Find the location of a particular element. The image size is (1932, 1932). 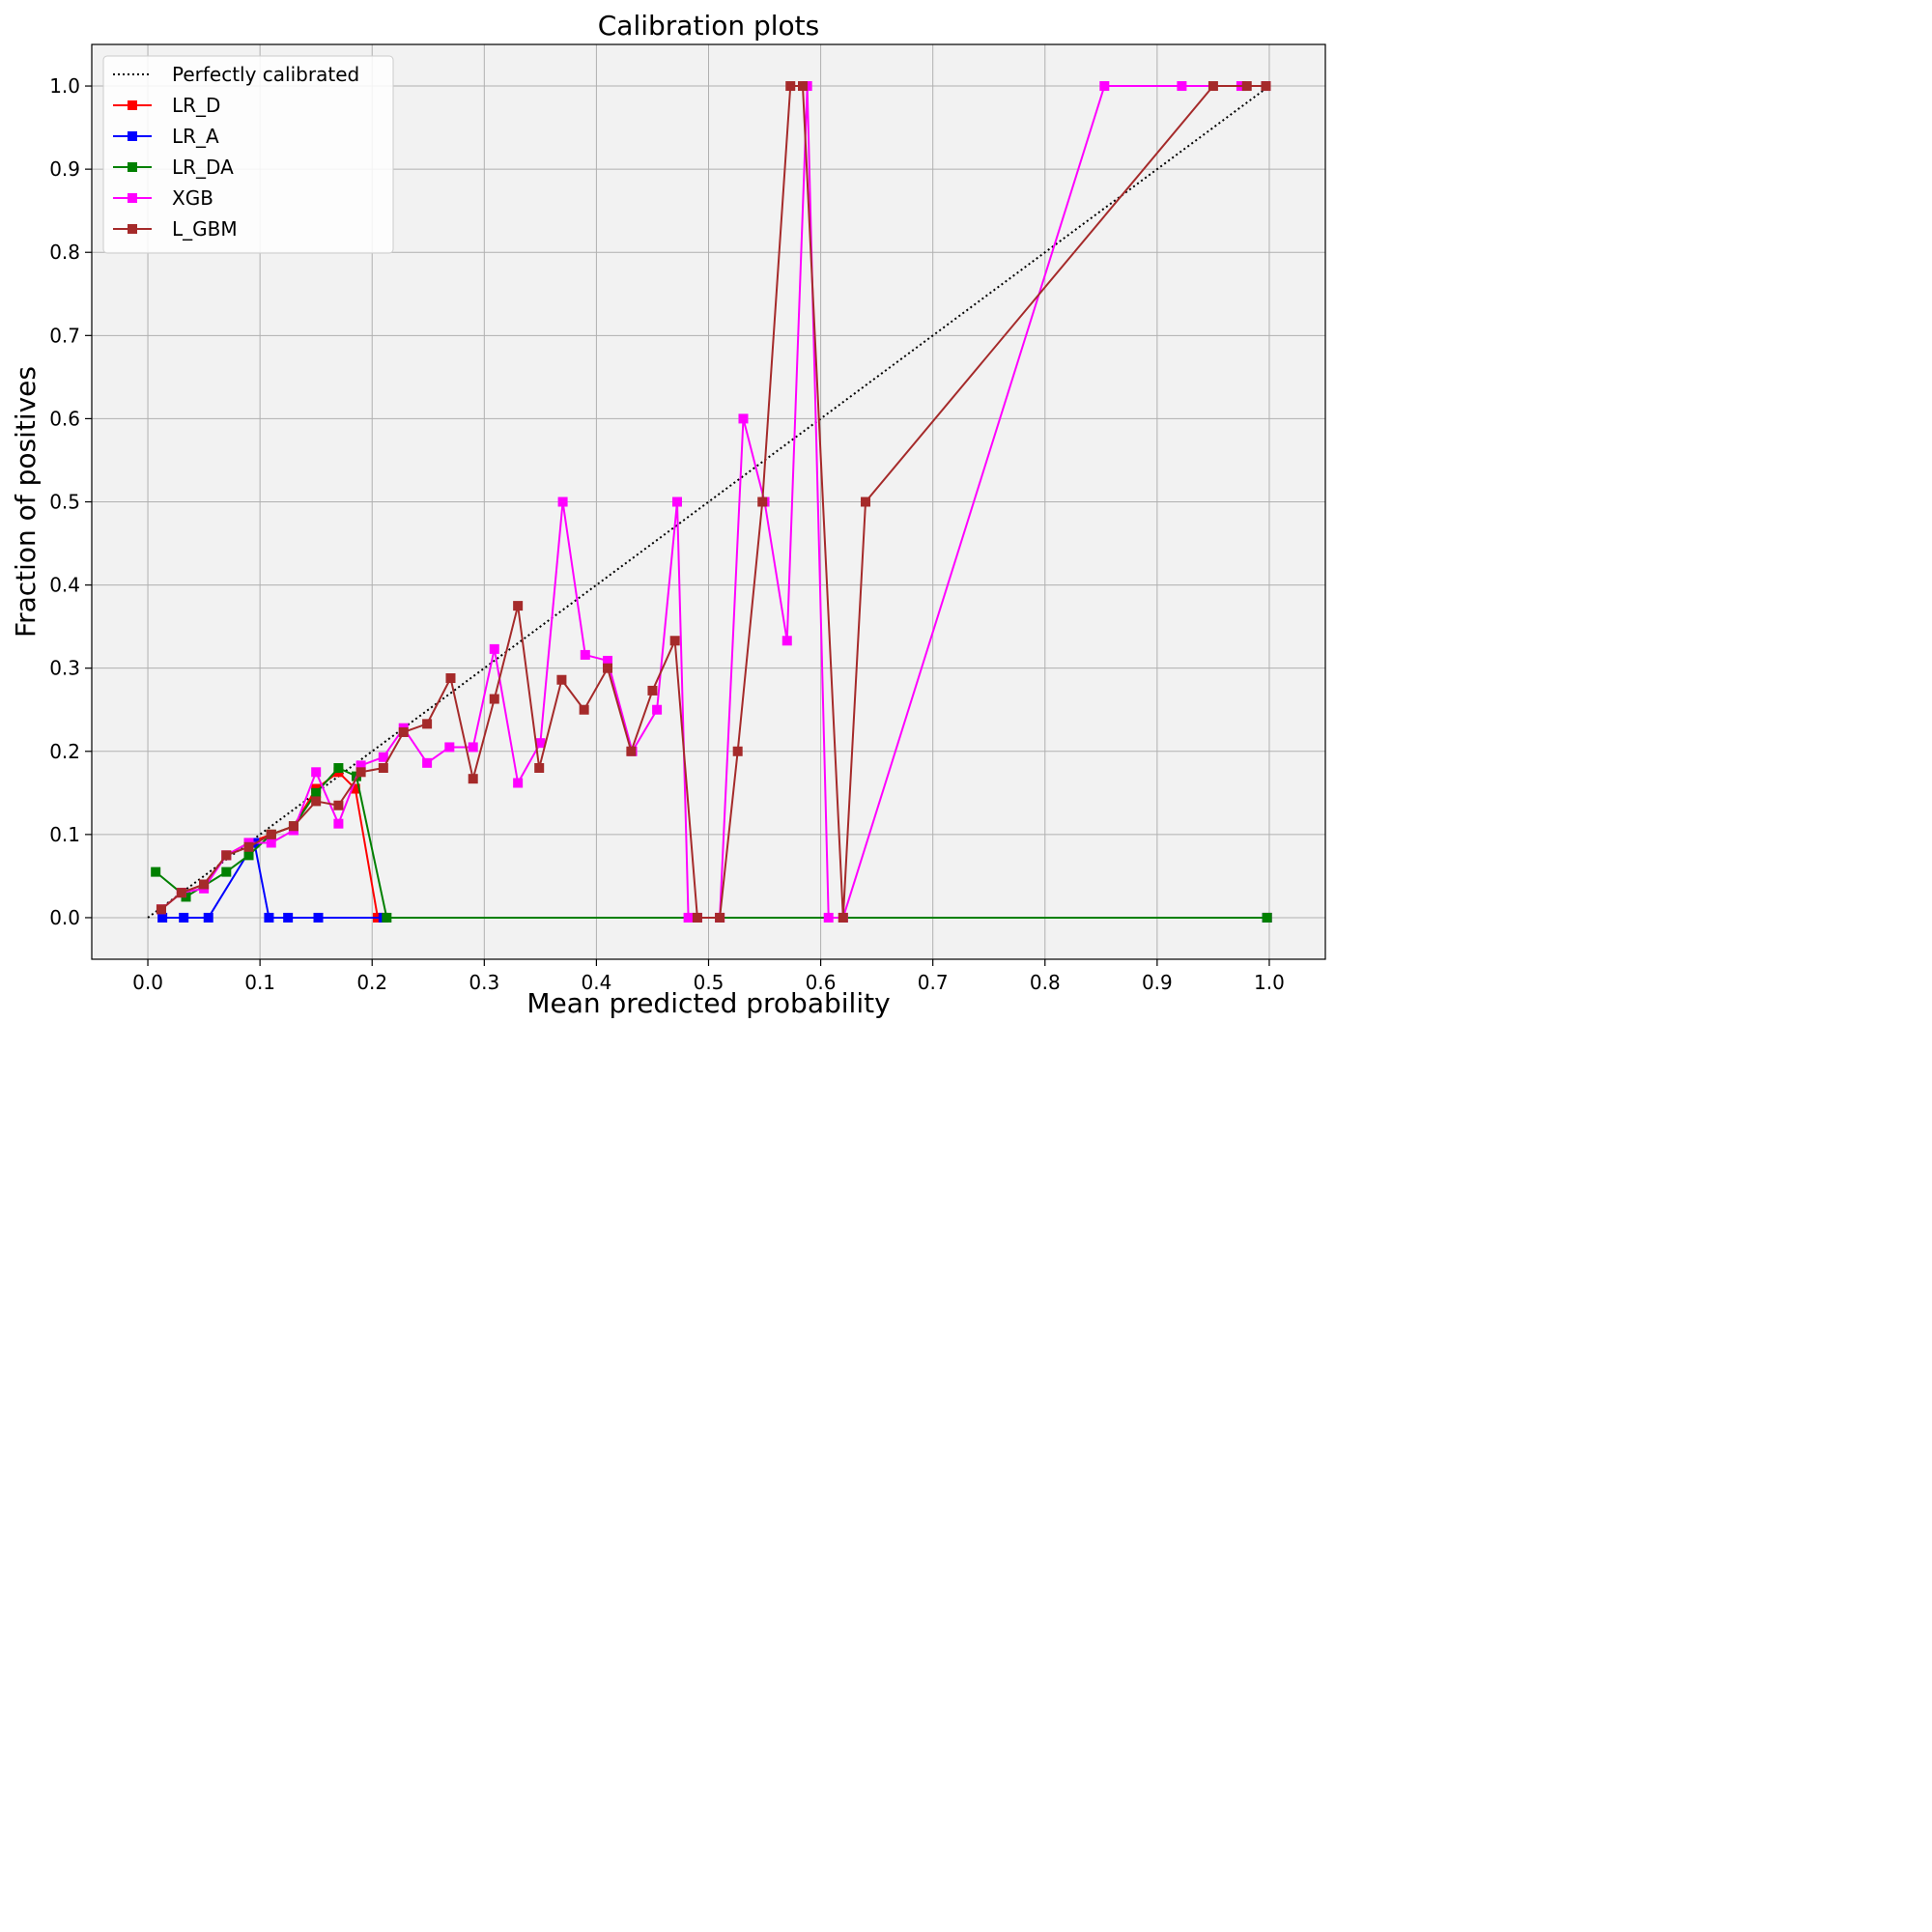

y-tick-label: 0.2 is located at coordinates (64, 751).